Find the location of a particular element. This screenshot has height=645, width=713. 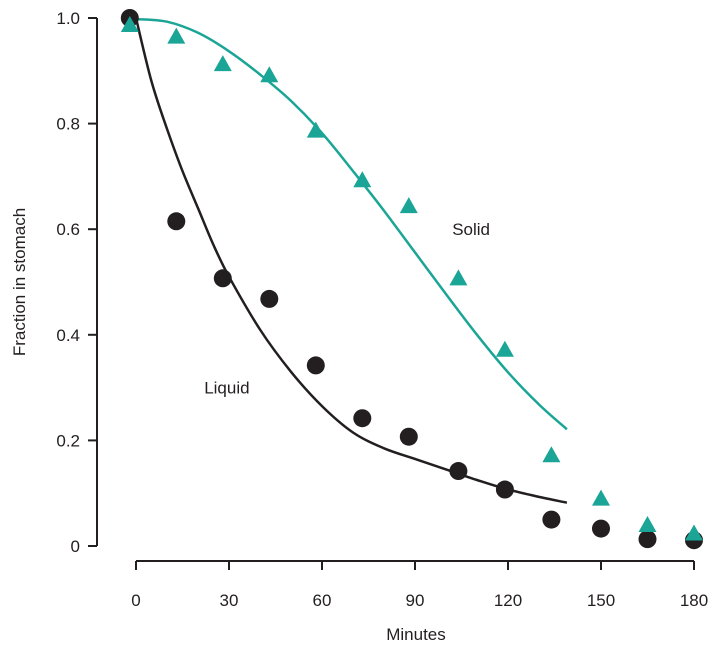

y-tick-label: 1.0 is located at coordinates (68, 18).